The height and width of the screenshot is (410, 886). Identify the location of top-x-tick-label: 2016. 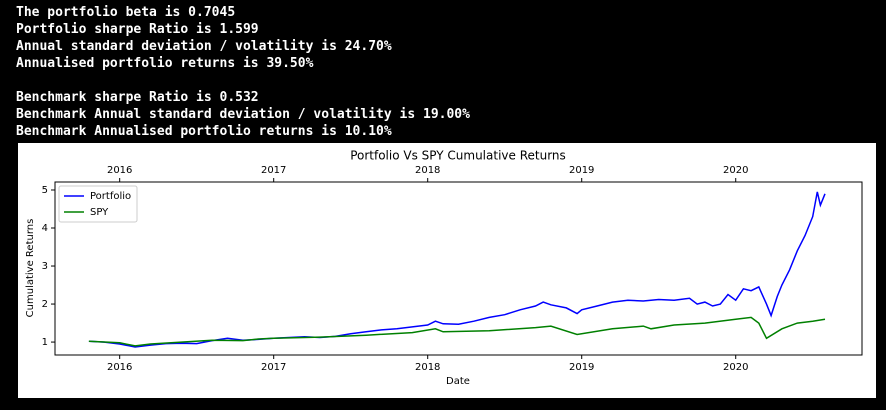
(119, 170).